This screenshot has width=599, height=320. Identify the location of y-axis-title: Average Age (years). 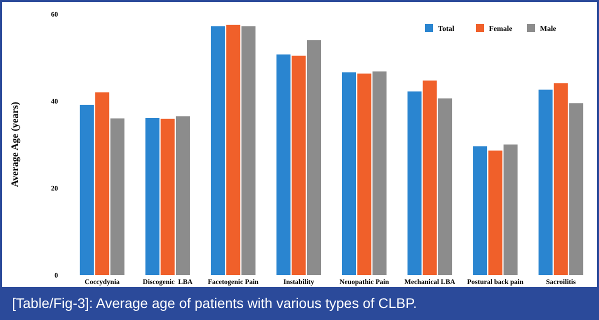
(15, 145).